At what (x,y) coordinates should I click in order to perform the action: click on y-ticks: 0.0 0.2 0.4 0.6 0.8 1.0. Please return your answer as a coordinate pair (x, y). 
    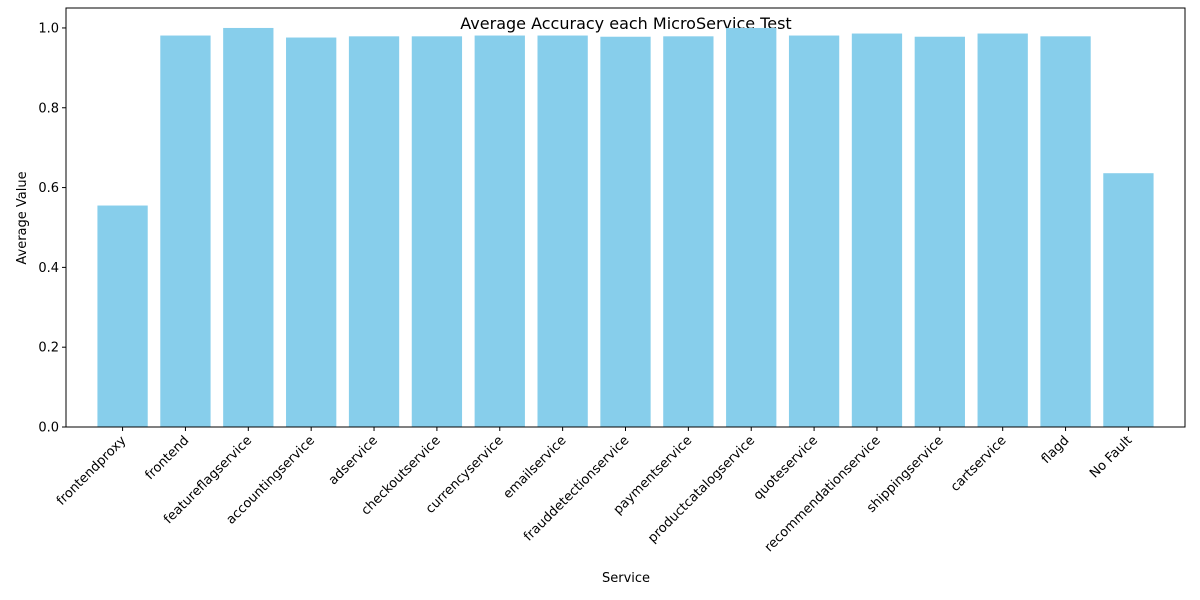
    Looking at the image, I should click on (52, 228).